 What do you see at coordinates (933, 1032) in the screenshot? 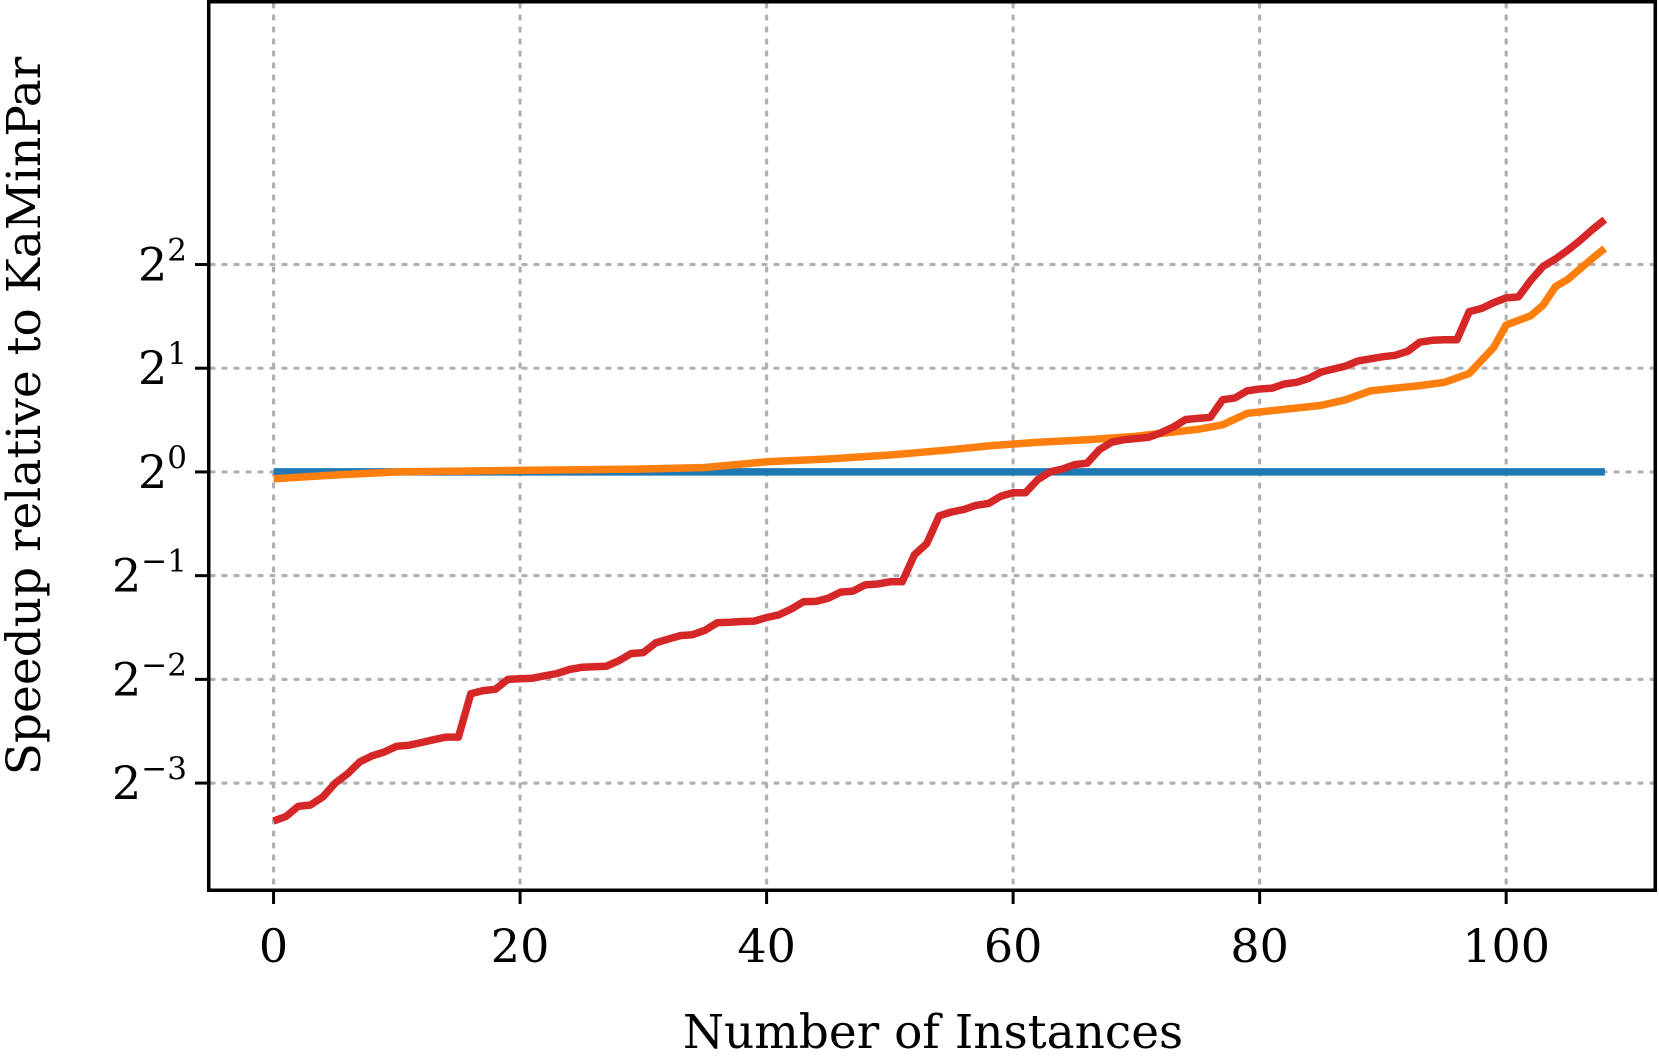
I see `x-axis-label: Number of Instances` at bounding box center [933, 1032].